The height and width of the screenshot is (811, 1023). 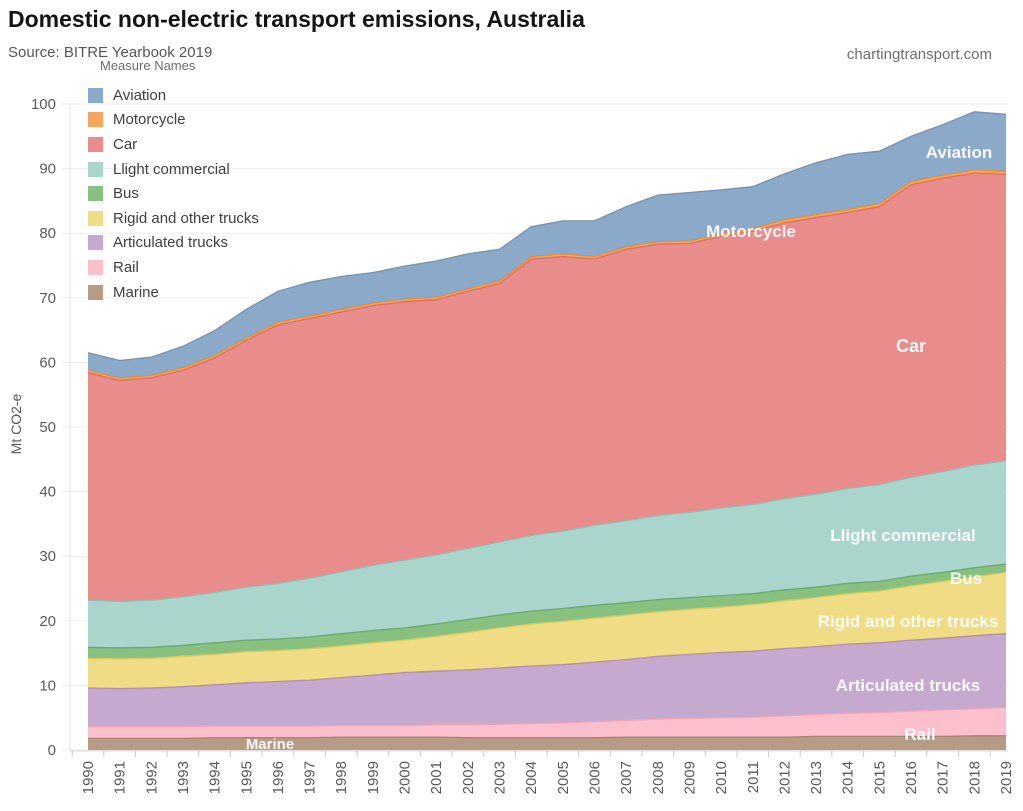 I want to click on svg-text: 2012, so click(x=784, y=777).